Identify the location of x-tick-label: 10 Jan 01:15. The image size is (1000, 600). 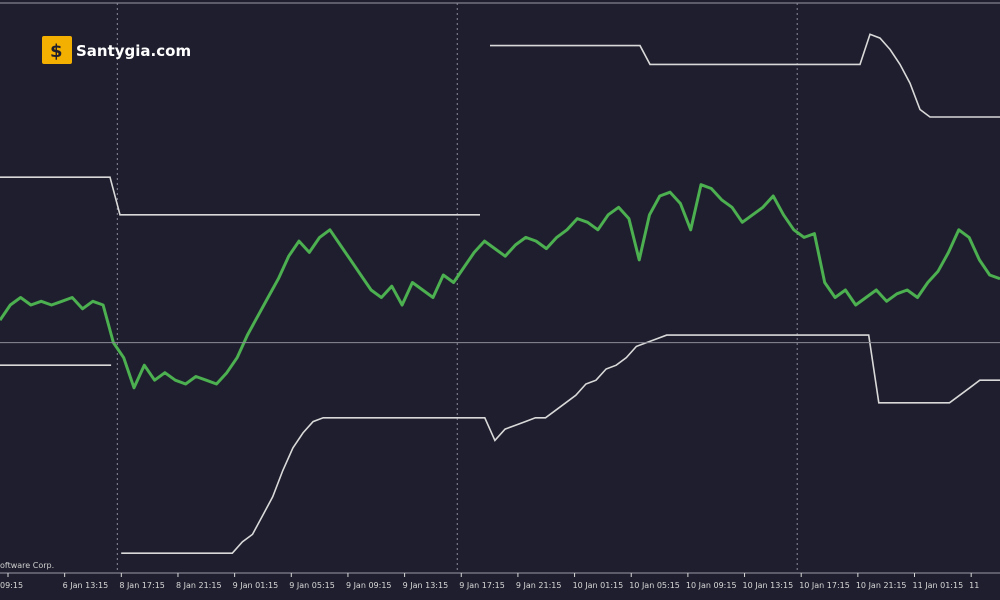
(598, 585).